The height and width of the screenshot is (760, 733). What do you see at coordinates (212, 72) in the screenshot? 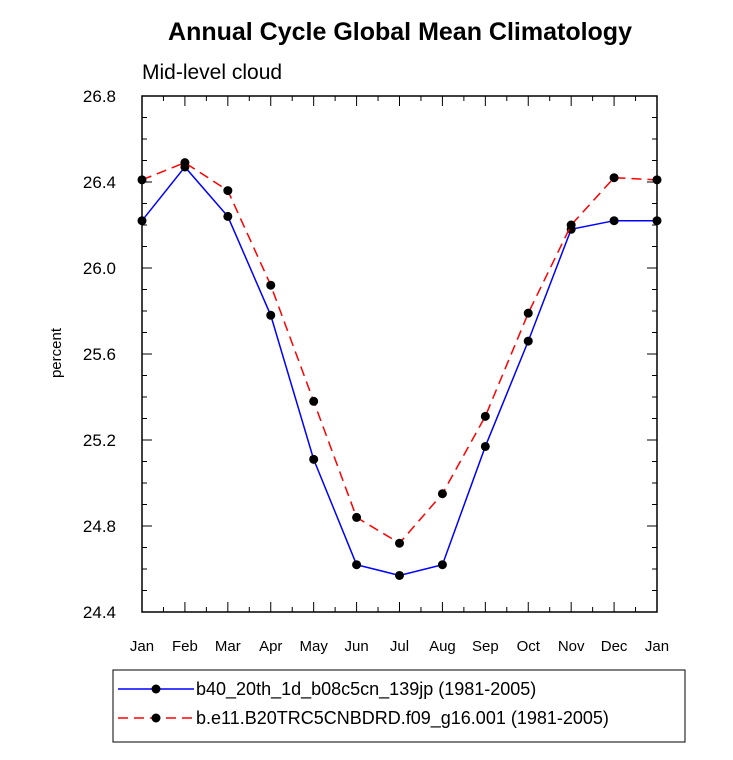
I see `chart-subtitle: Mid-level cloud` at bounding box center [212, 72].